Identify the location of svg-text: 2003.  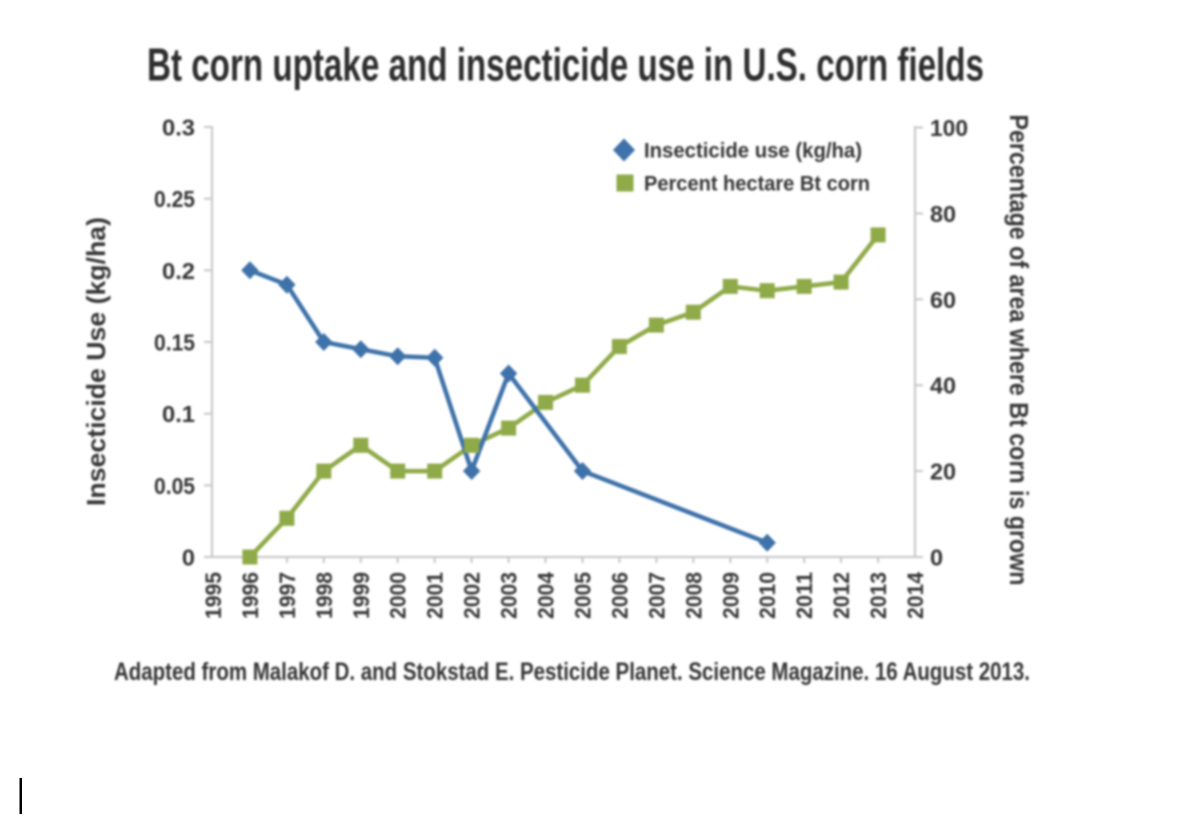
(509, 595).